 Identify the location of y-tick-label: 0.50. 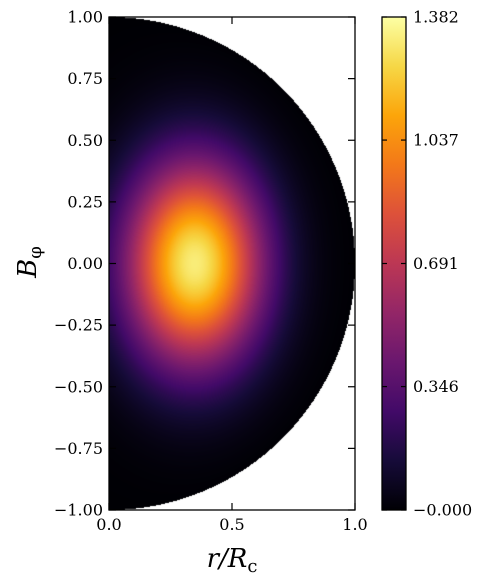
(85, 140).